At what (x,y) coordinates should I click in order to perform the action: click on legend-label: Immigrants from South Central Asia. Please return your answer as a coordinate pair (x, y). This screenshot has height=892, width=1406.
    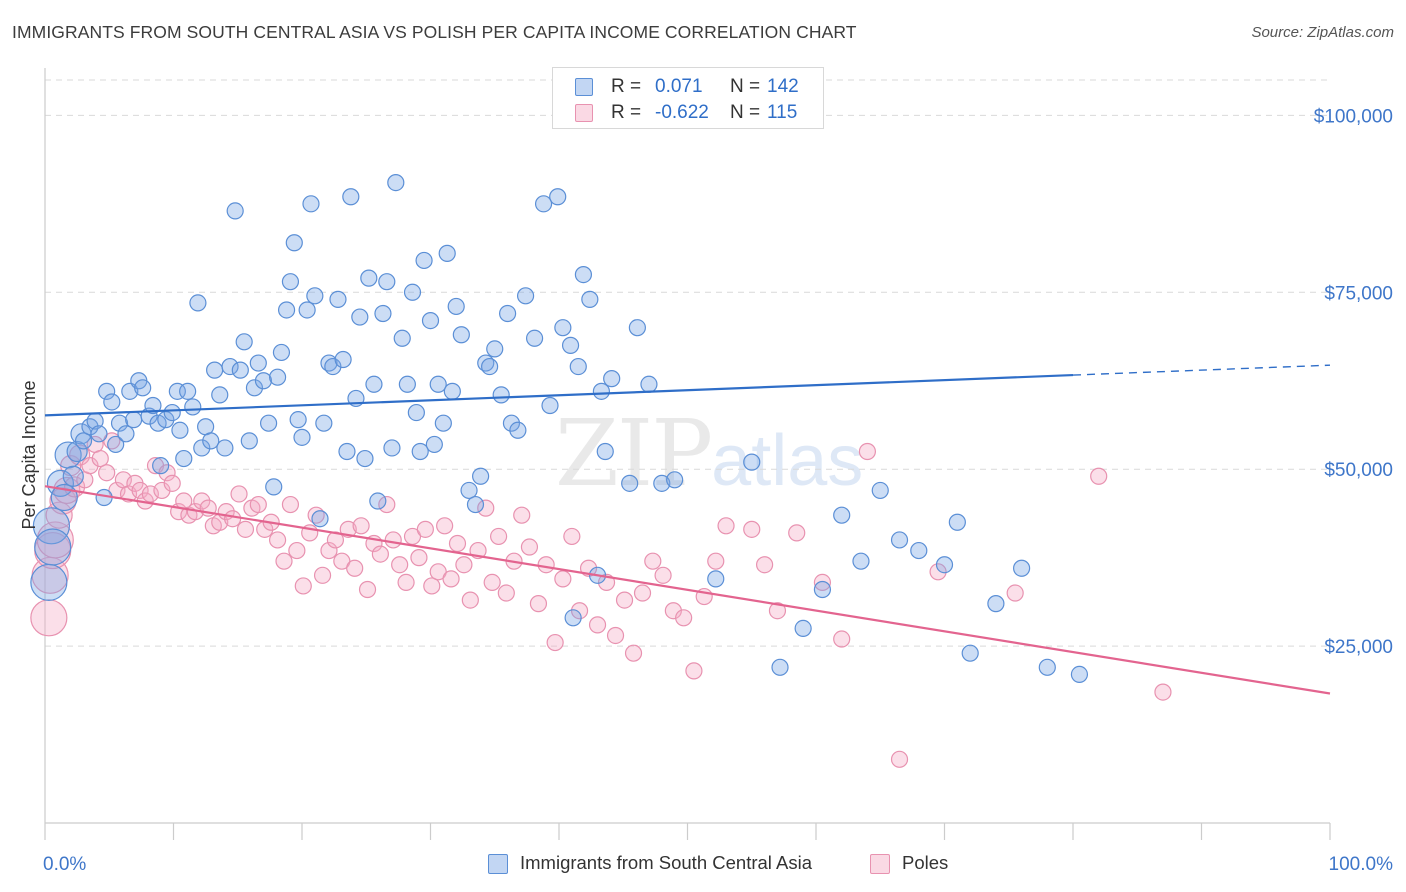
    Looking at the image, I should click on (666, 862).